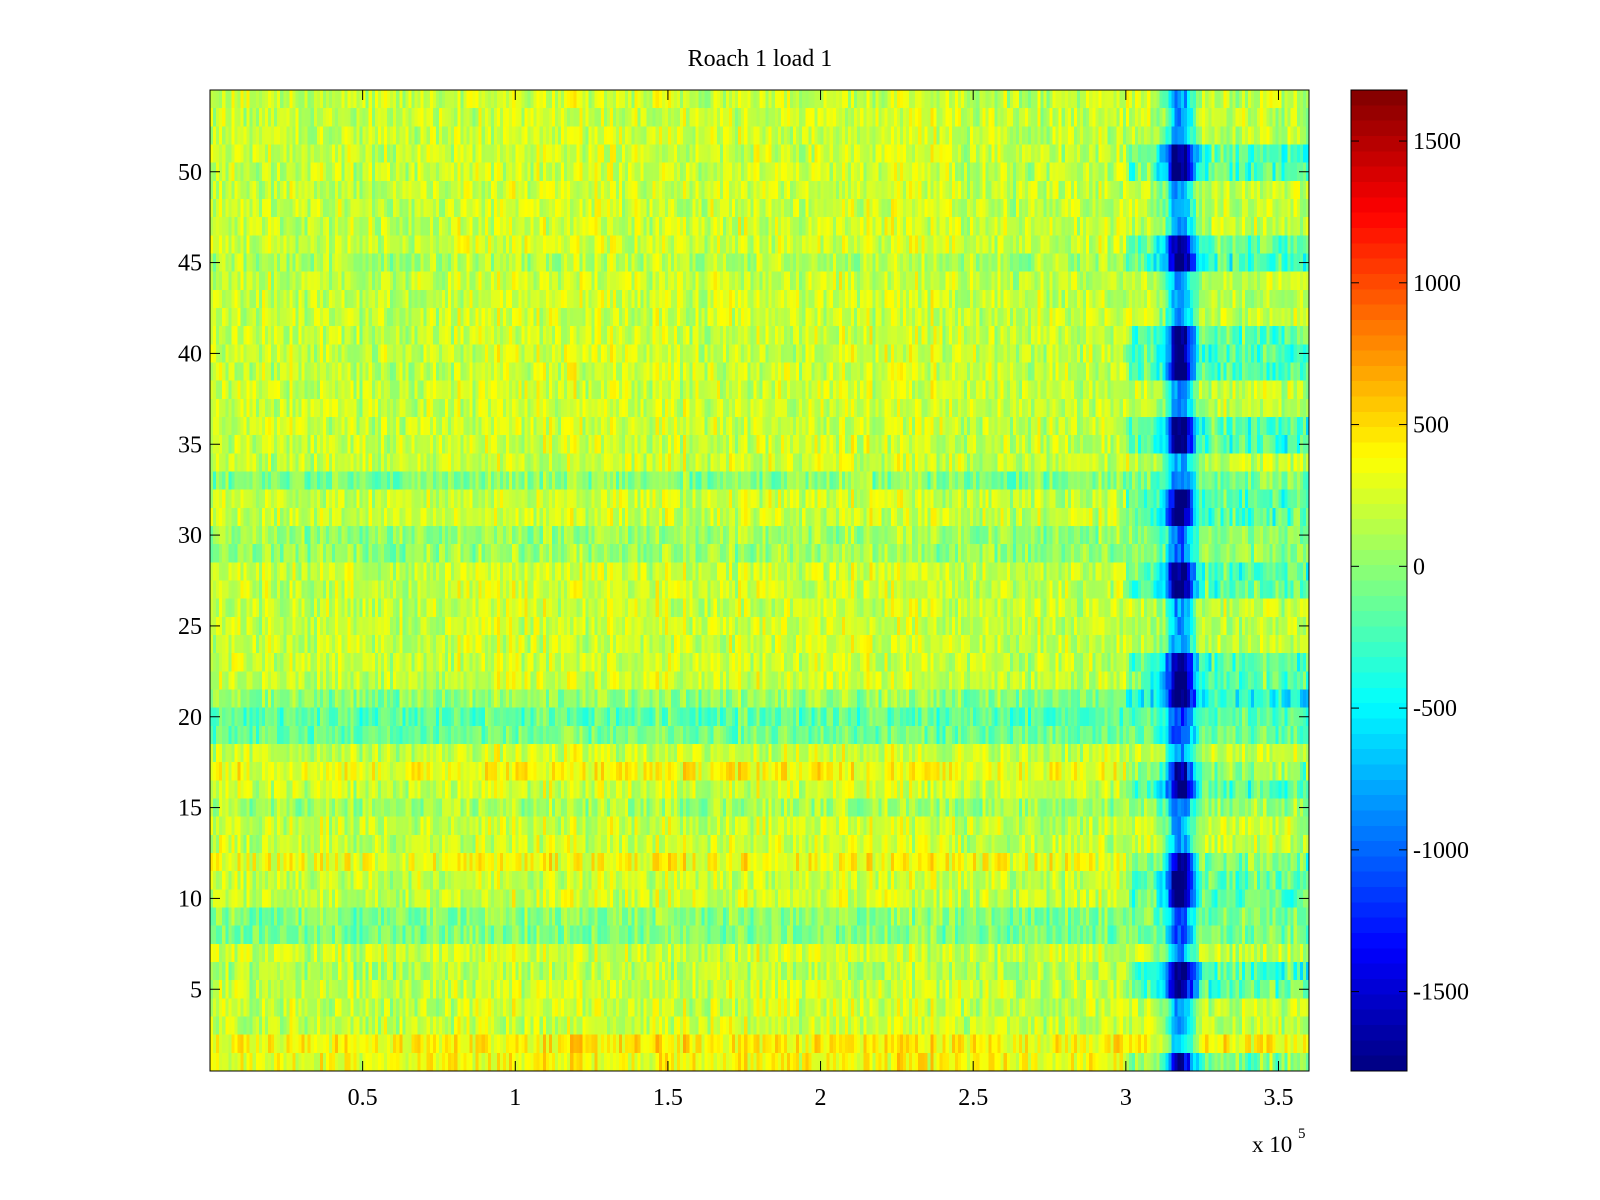 This screenshot has height=1200, width=1600. Describe the element at coordinates (1419, 567) in the screenshot. I see `colorbar-tick-label: 0` at that location.